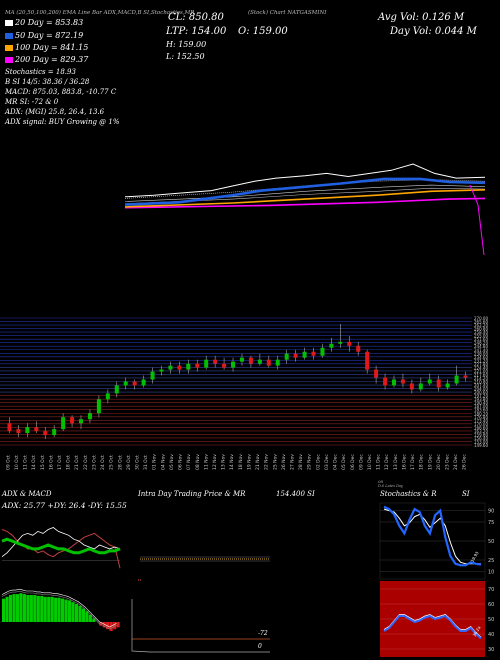 Image resolution: width=500 pixels, height=660 pixels. What do you see at coordinates (481, 364) in the screenshot?
I see `price-tick-label: 227.80` at bounding box center [481, 364].